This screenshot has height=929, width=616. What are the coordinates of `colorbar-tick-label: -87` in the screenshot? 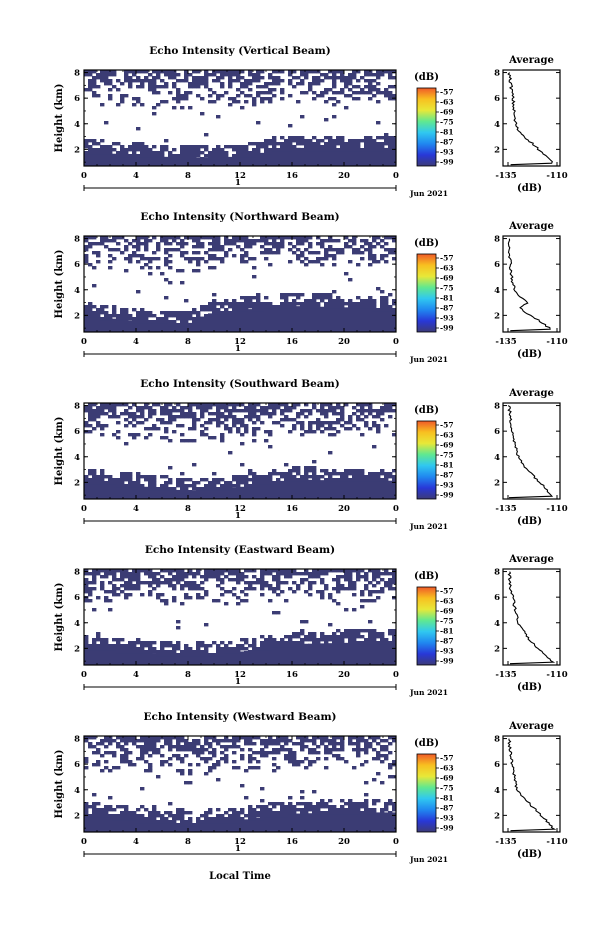 It's located at (447, 142).